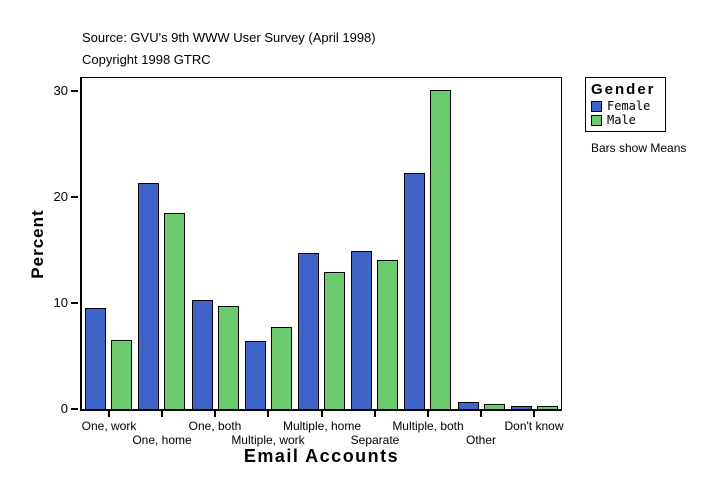 This screenshot has height=502, width=724. I want to click on category-label: Multiple, work, so click(268, 440).